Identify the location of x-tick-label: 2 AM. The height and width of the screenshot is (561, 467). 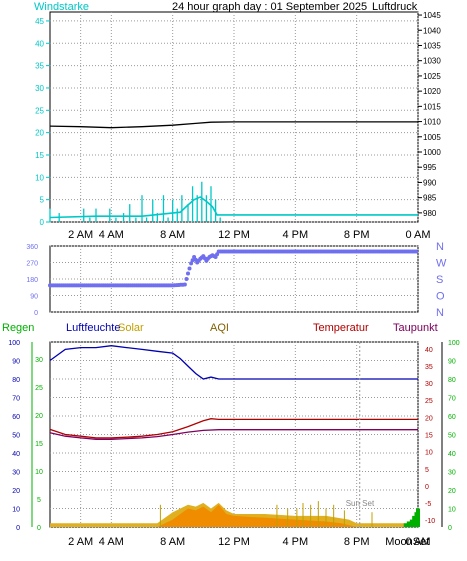
(80, 235).